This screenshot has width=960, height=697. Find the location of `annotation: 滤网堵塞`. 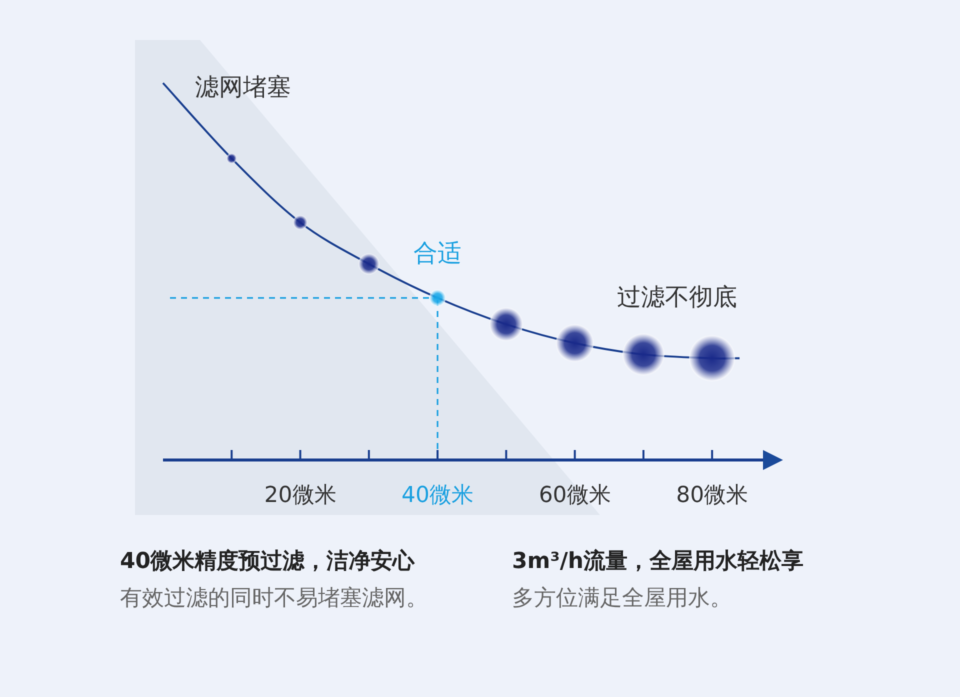

annotation: 滤网堵塞 is located at coordinates (243, 87).